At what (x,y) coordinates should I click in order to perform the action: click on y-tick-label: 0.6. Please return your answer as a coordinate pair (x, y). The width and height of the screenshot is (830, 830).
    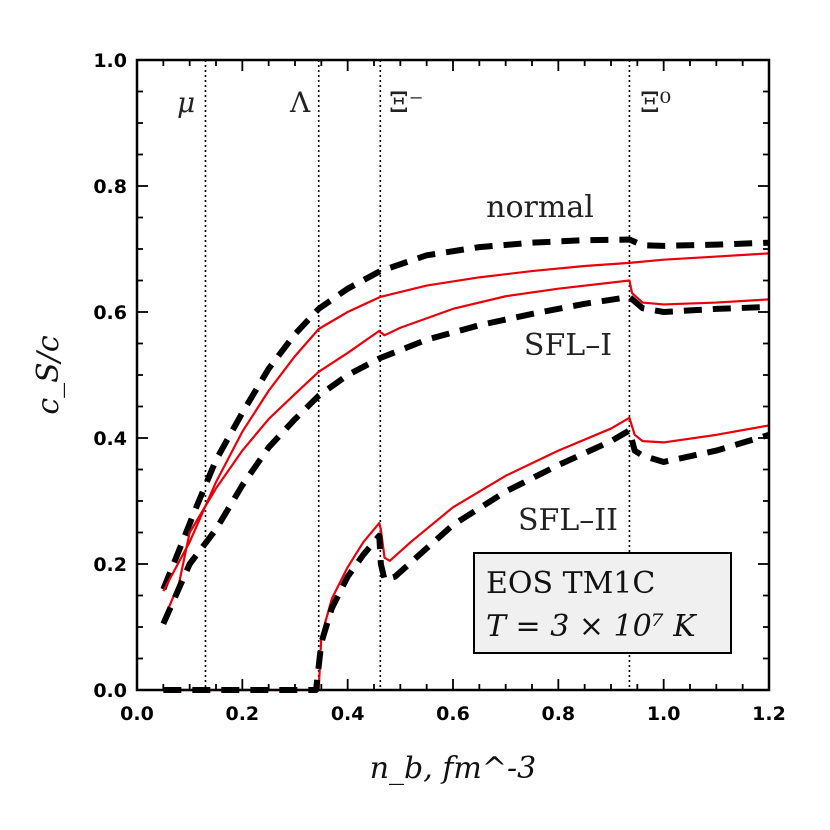
    Looking at the image, I should click on (110, 313).